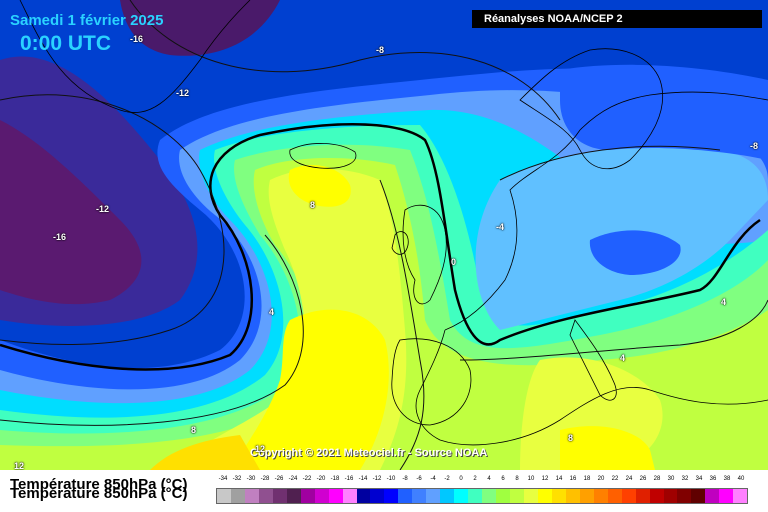  I want to click on scale-tick-label: -8, so click(405, 479).